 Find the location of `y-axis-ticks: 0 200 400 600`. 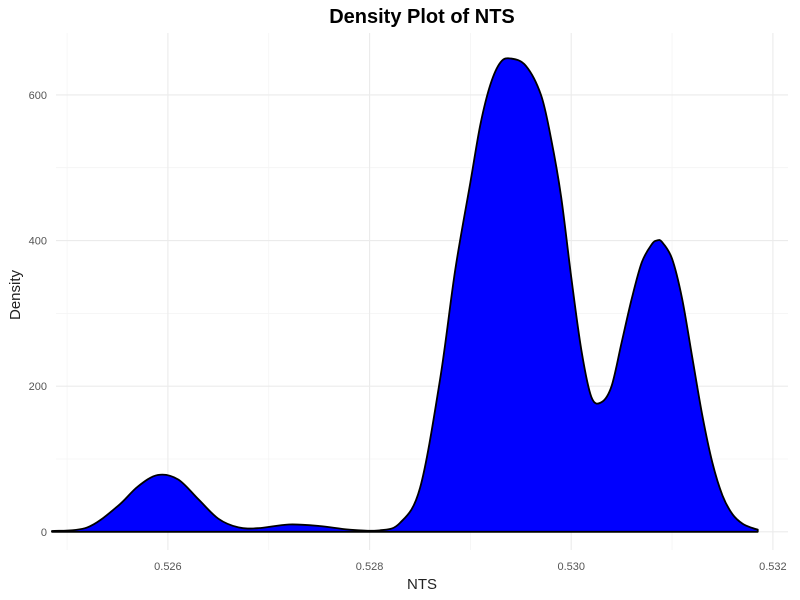

y-axis-ticks: 0 200 400 600 is located at coordinates (38, 314).